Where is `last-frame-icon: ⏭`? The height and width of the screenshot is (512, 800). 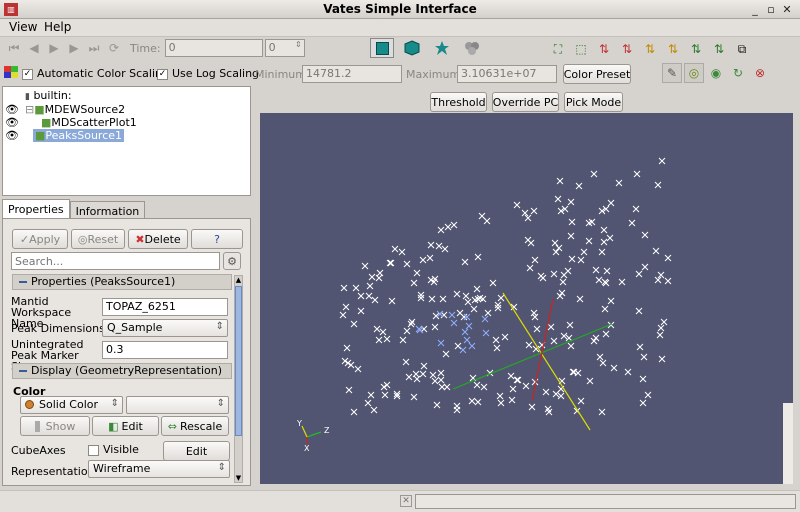
last-frame-icon: ⏭ is located at coordinates (94, 47).